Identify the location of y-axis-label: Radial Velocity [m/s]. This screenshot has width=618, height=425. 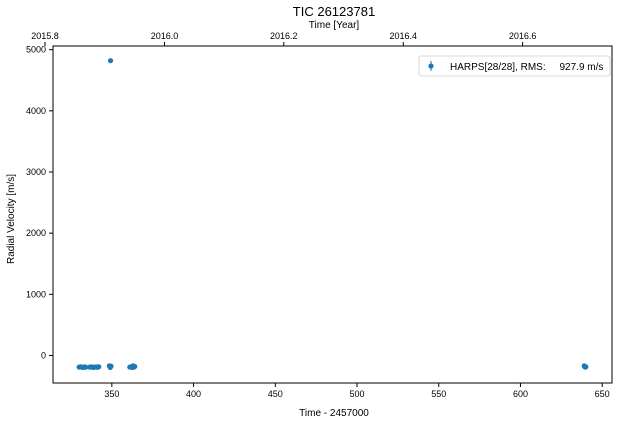
(11, 219).